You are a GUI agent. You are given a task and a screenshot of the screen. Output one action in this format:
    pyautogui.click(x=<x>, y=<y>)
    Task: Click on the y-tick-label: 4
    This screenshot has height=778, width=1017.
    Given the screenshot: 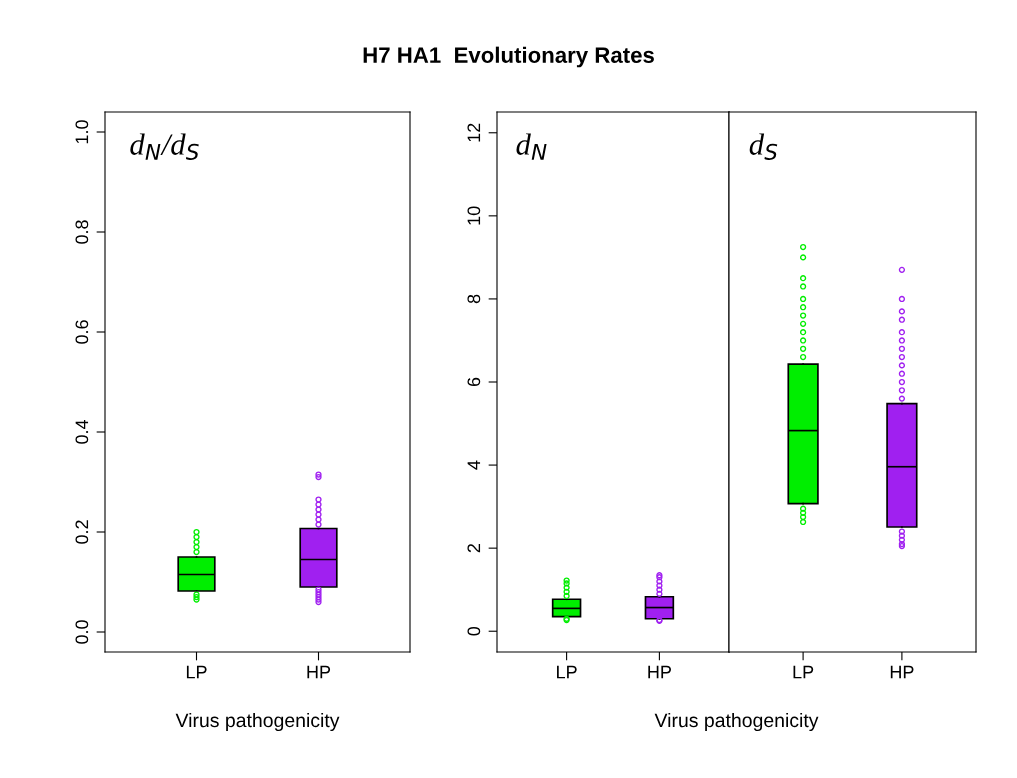 What is the action you would take?
    pyautogui.click(x=474, y=465)
    